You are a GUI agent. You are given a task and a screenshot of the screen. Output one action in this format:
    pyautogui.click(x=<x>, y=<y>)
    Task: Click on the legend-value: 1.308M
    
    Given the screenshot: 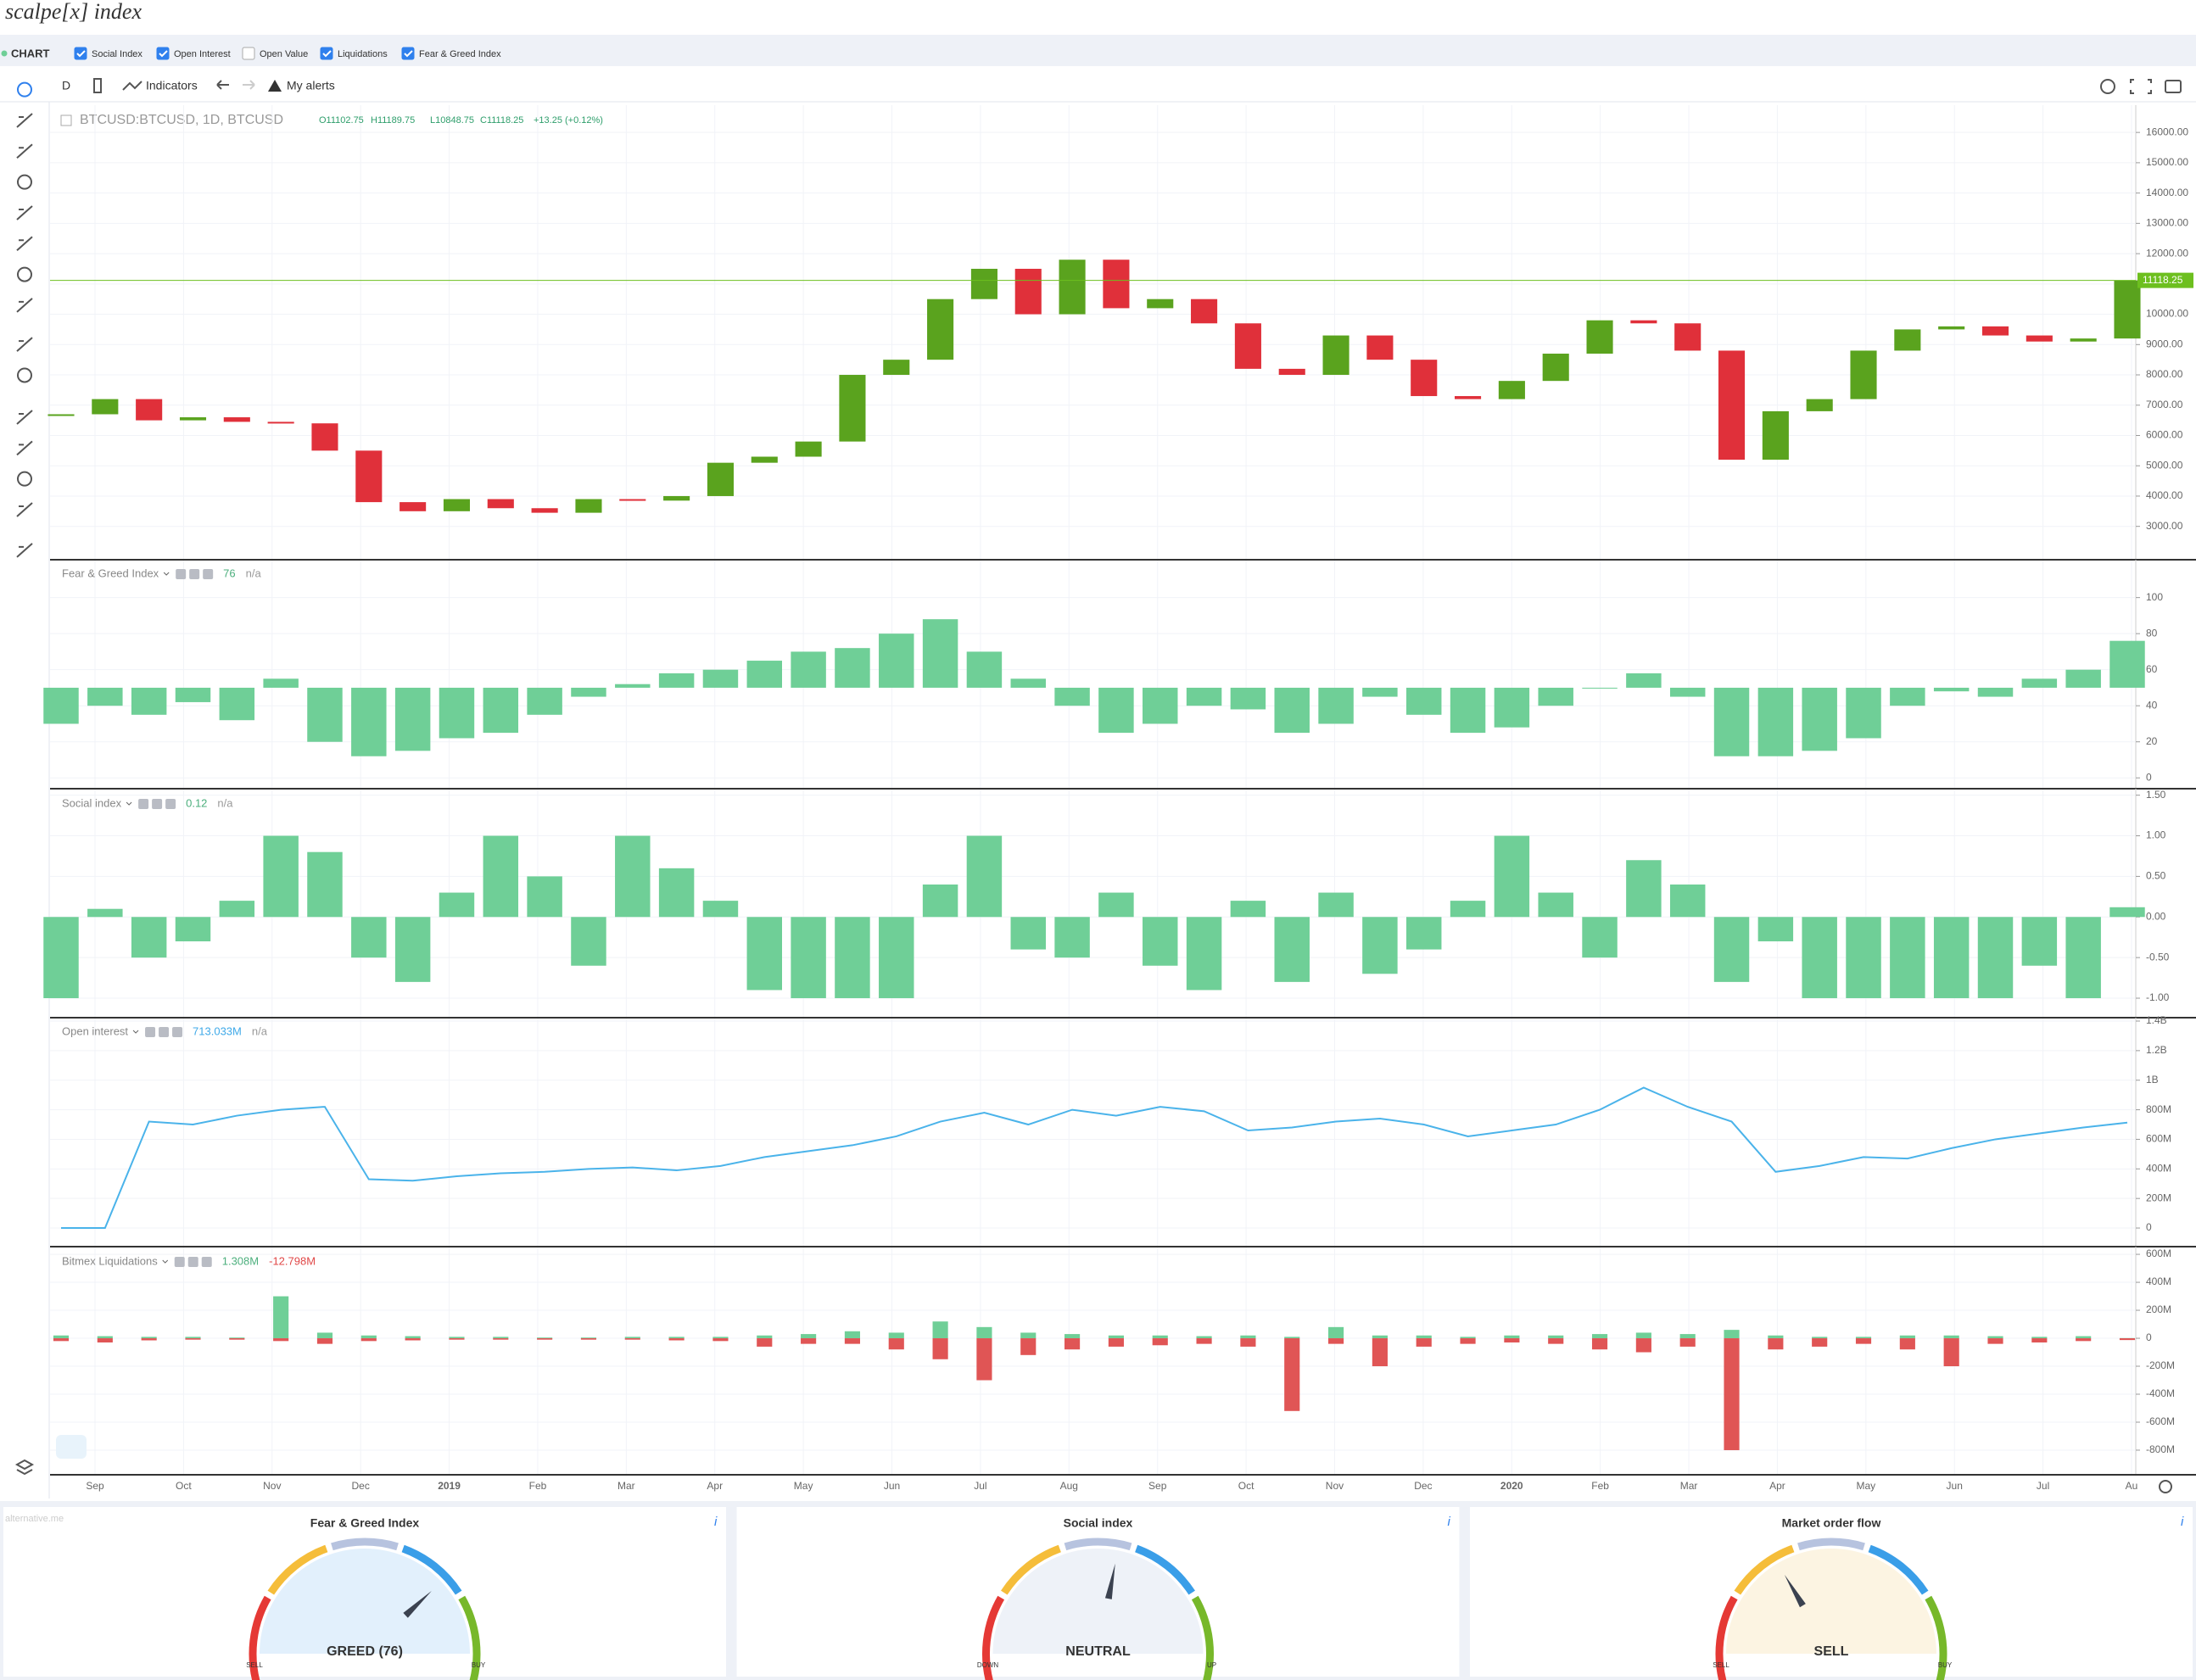 What is the action you would take?
    pyautogui.click(x=240, y=1260)
    